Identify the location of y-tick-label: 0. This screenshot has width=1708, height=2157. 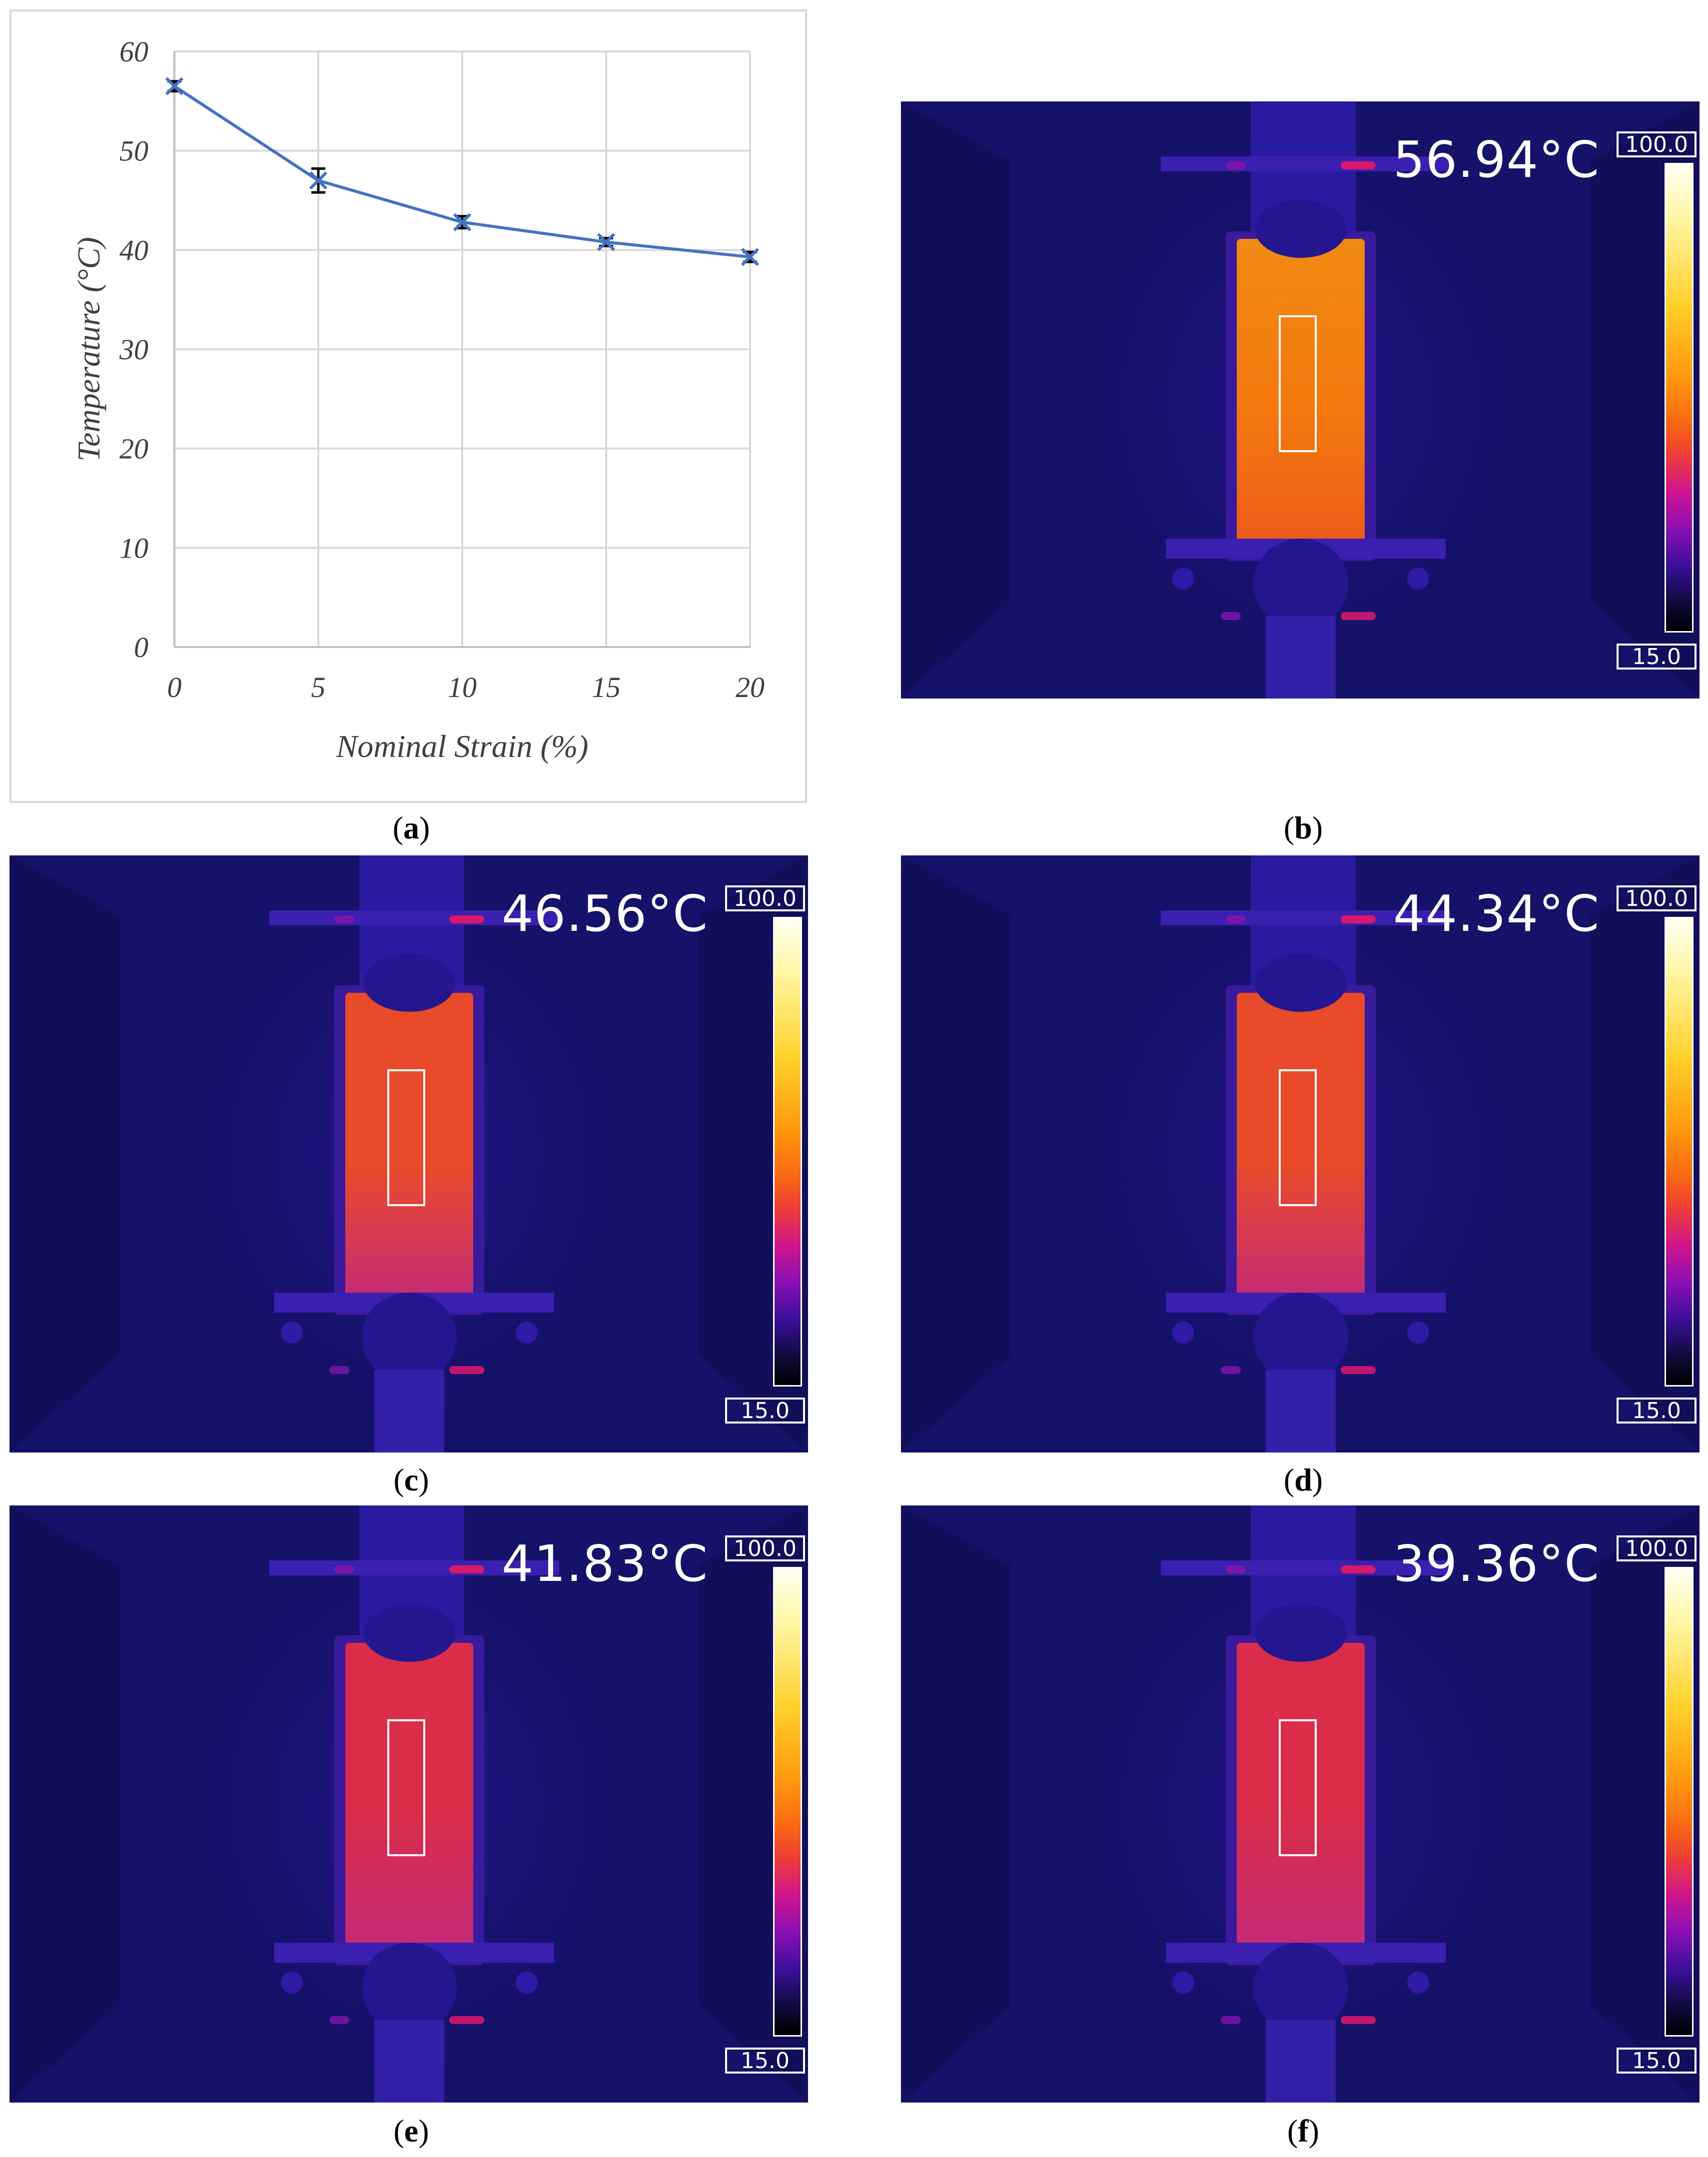
(141, 647).